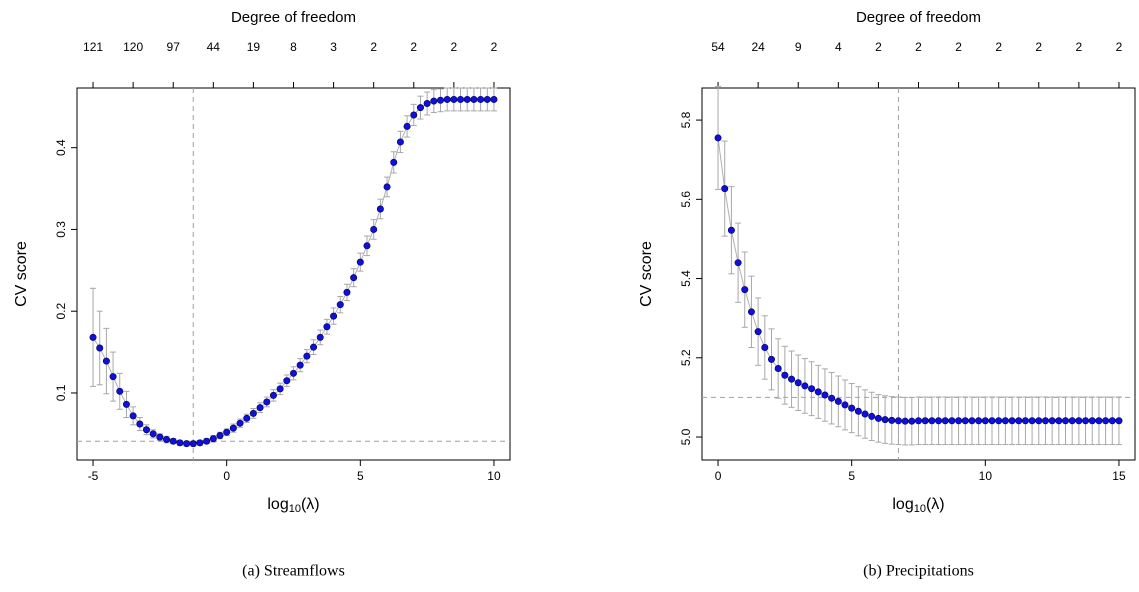 Image resolution: width=1139 pixels, height=592 pixels. What do you see at coordinates (61, 311) in the screenshot?
I see `y-tick-label: 0.2` at bounding box center [61, 311].